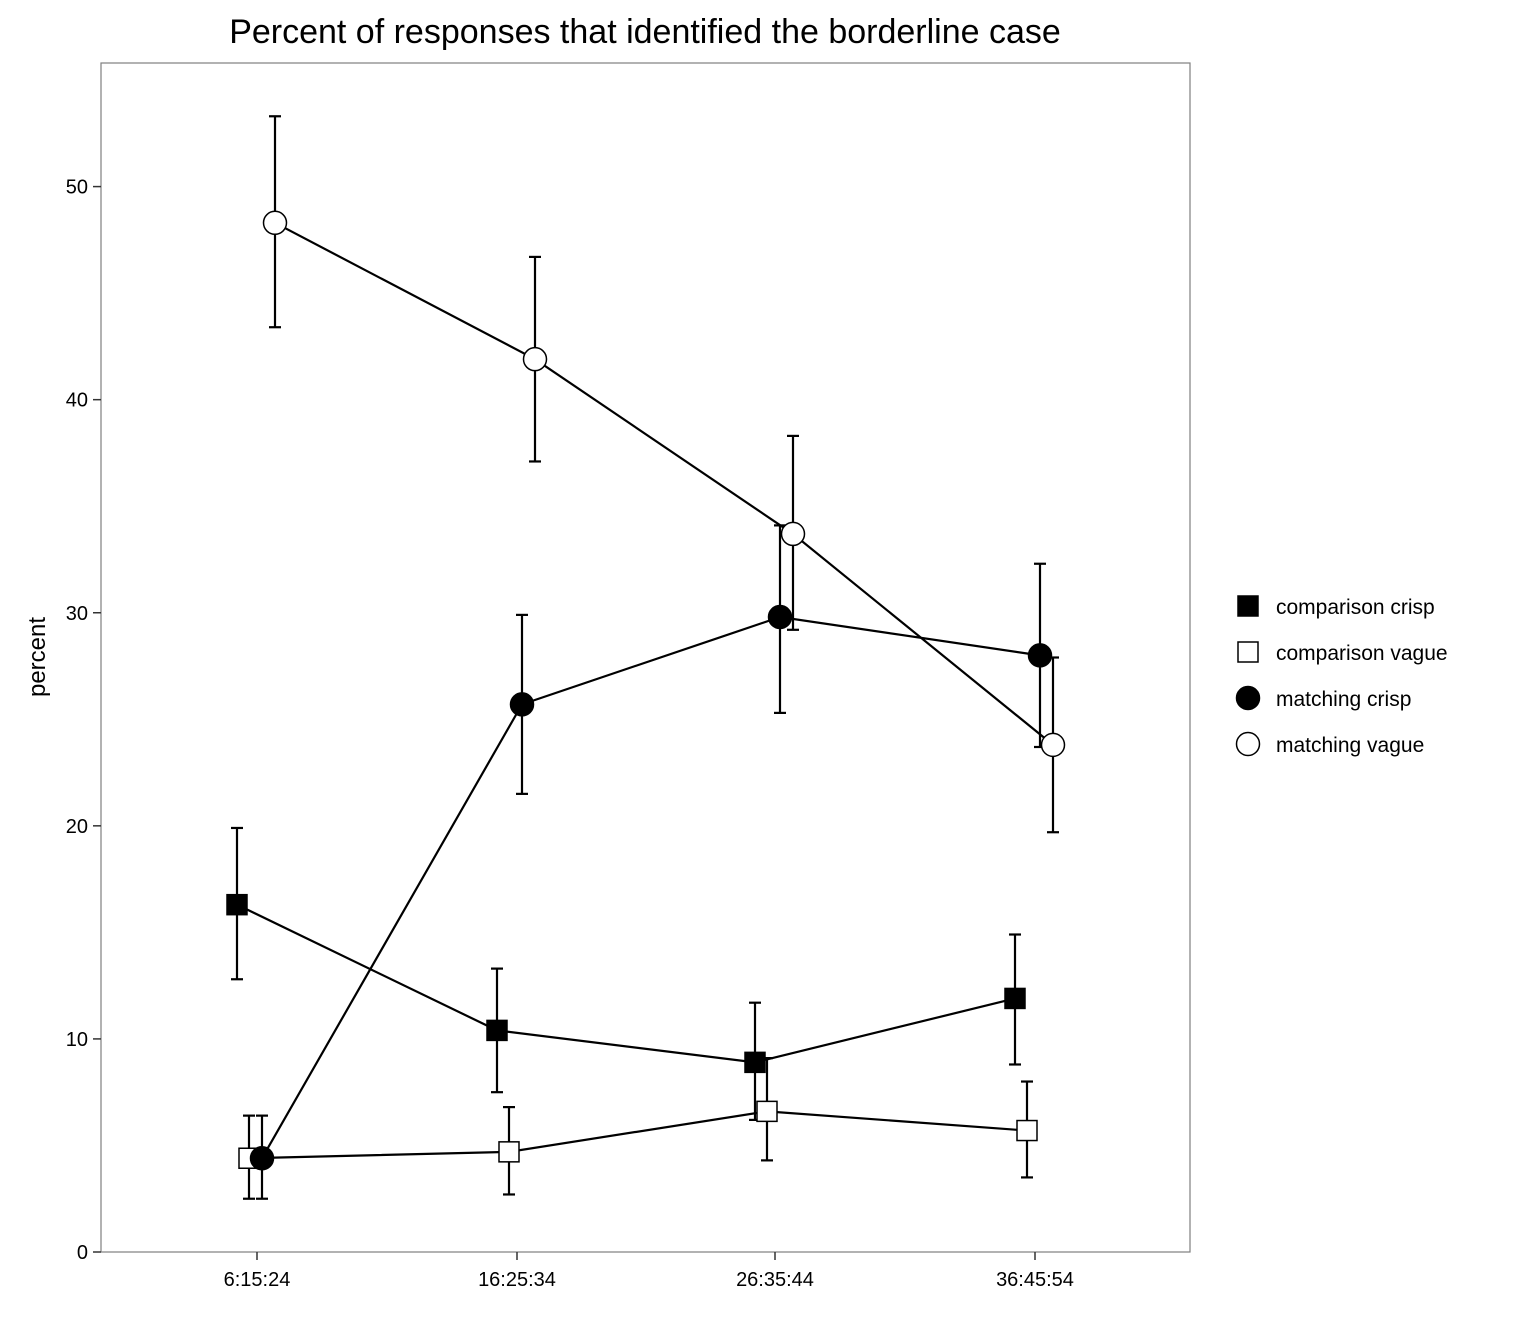 The height and width of the screenshot is (1344, 1536). Describe the element at coordinates (1248, 652) in the screenshot. I see `legend-key-comparison-vague` at that location.